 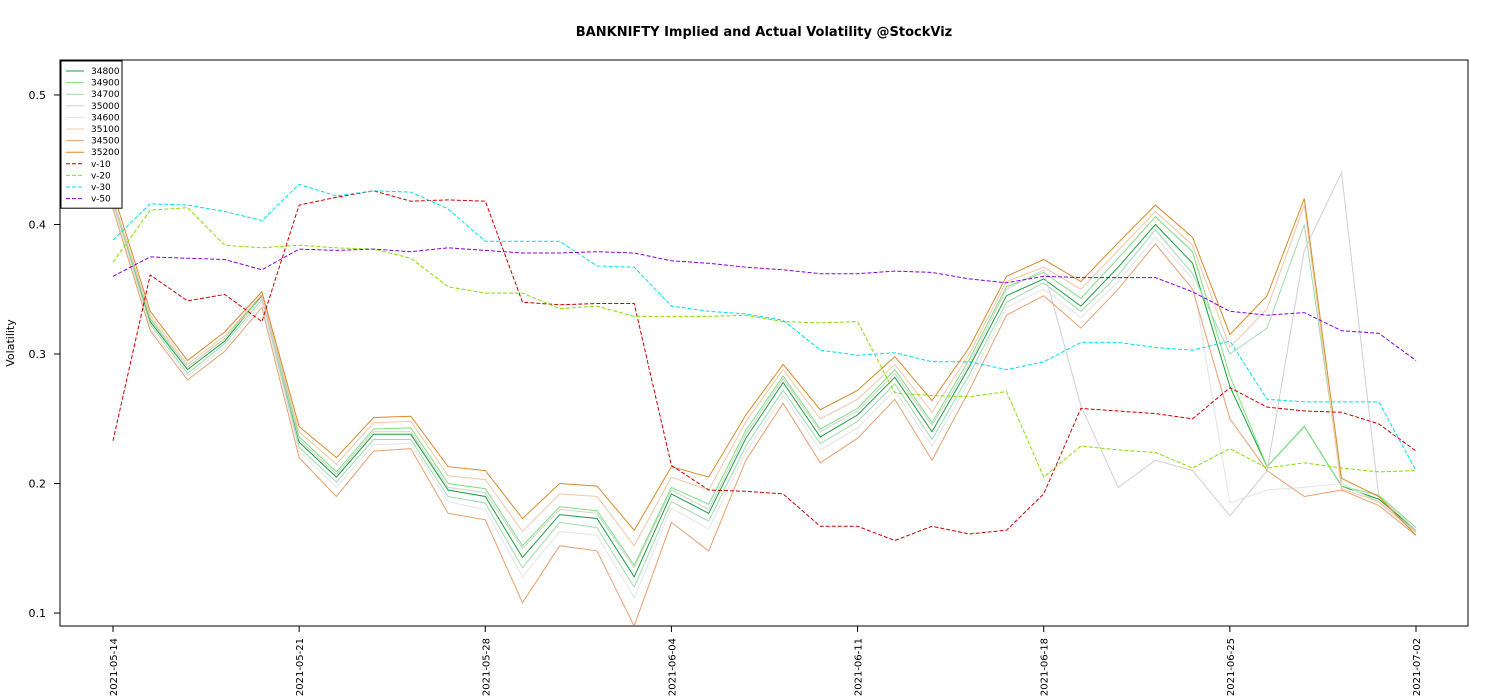 What do you see at coordinates (105, 118) in the screenshot?
I see `legend-label: 34600` at bounding box center [105, 118].